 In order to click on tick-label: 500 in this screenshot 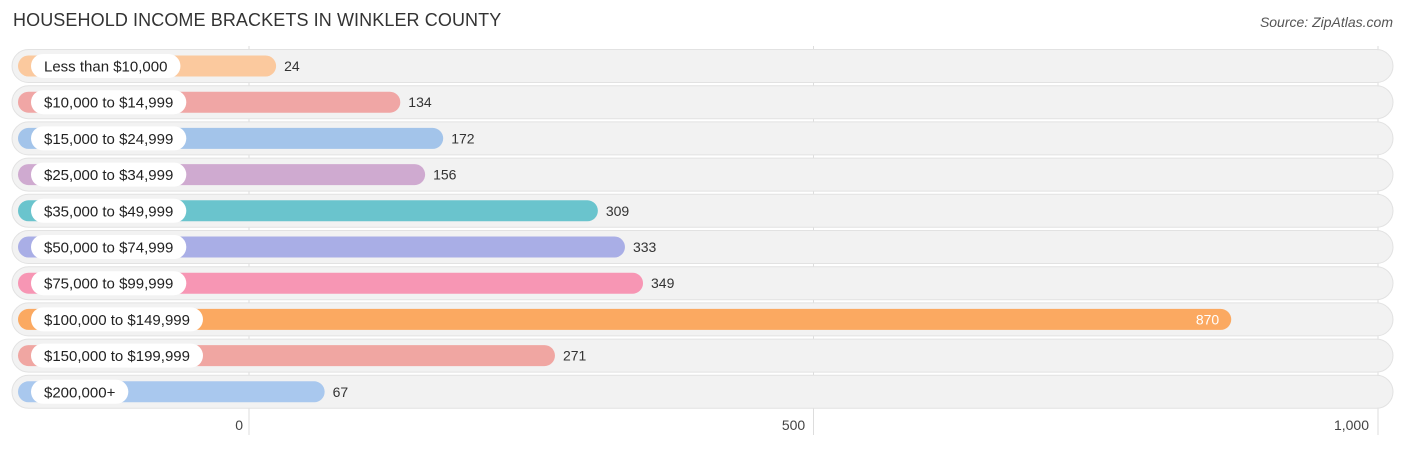, I will do `click(794, 425)`.